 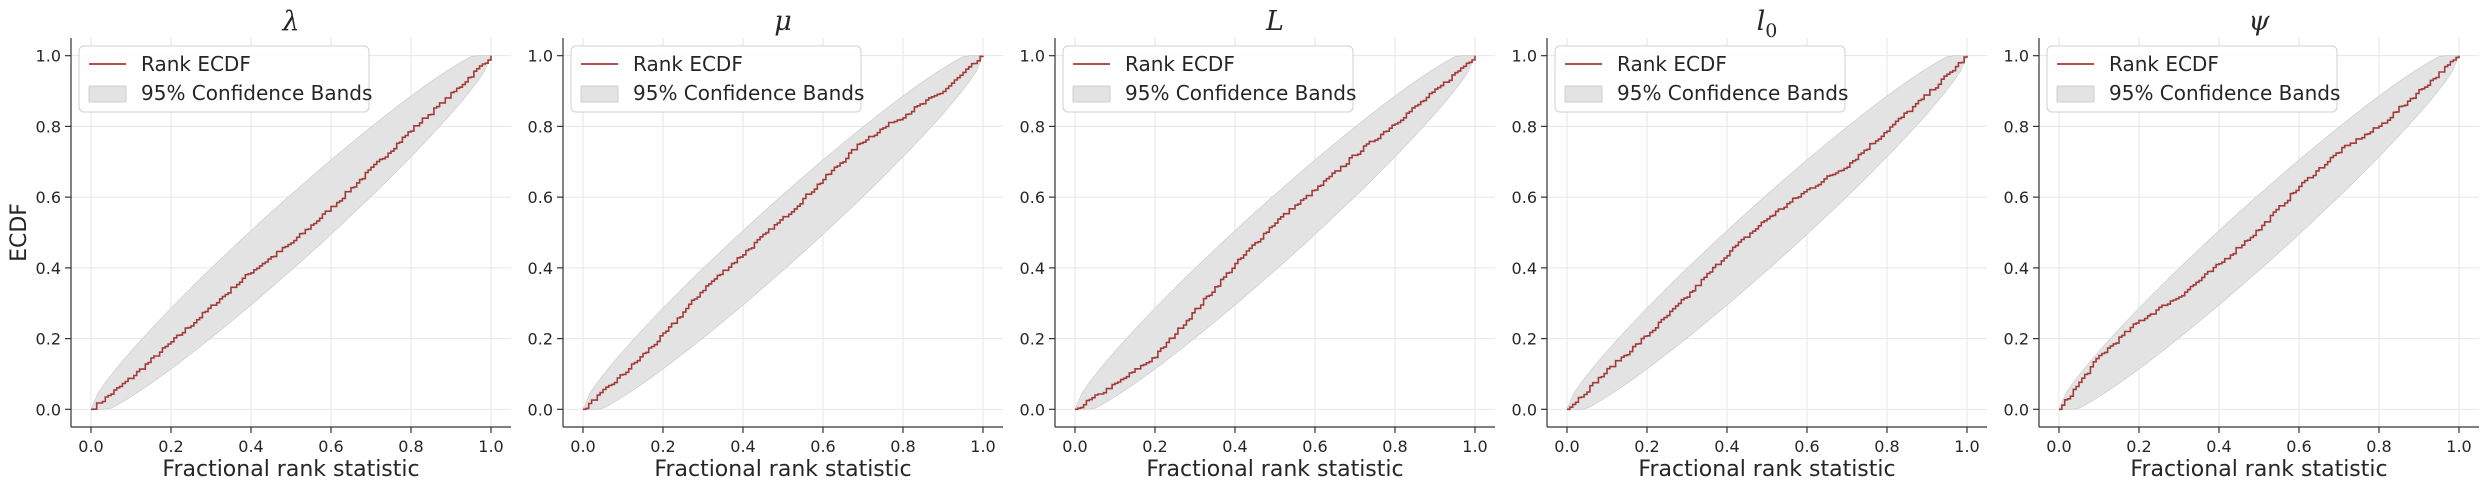 What do you see at coordinates (1274, 21) in the screenshot?
I see `chart-title: L` at bounding box center [1274, 21].